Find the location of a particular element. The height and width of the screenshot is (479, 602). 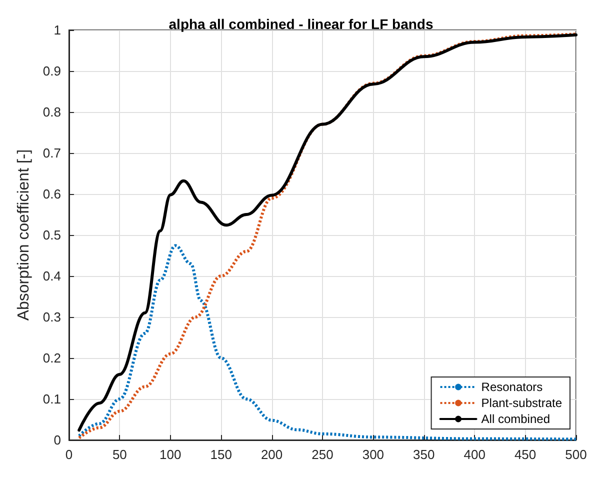

y-tick-label: 0.9 is located at coordinates (51, 71).